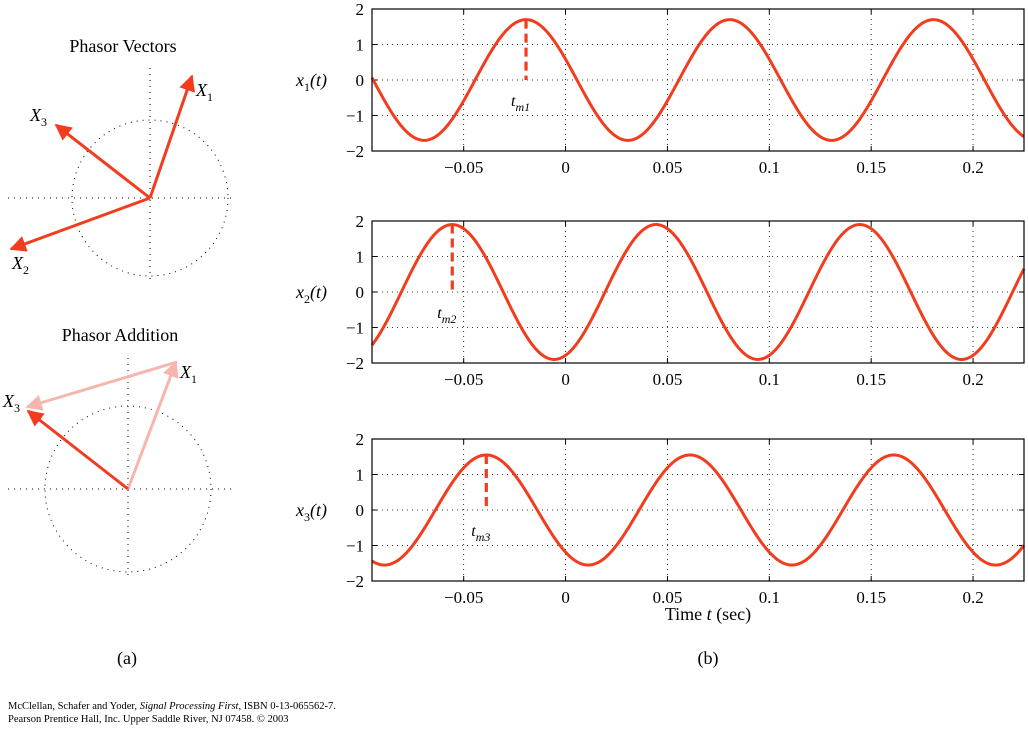 This screenshot has height=732, width=1028. Describe the element at coordinates (311, 512) in the screenshot. I see `y-axis-label-3: x3(t)` at that location.